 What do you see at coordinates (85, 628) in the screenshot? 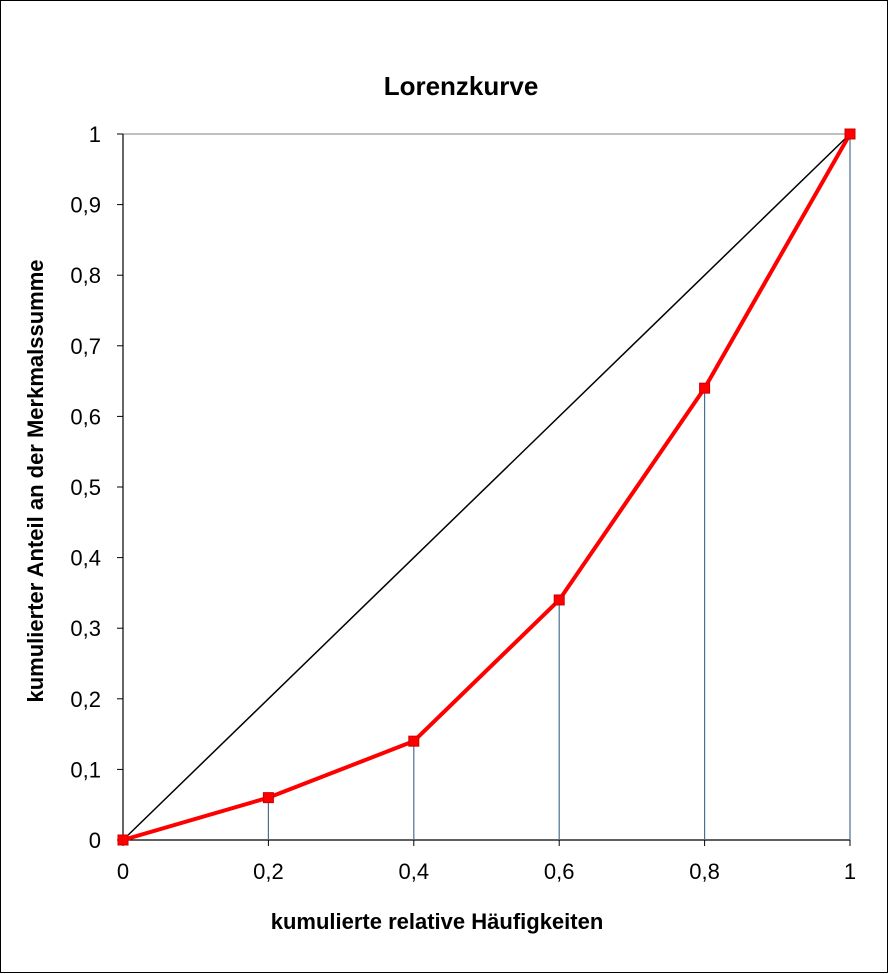
I see `y-tick-label: 0,3` at bounding box center [85, 628].